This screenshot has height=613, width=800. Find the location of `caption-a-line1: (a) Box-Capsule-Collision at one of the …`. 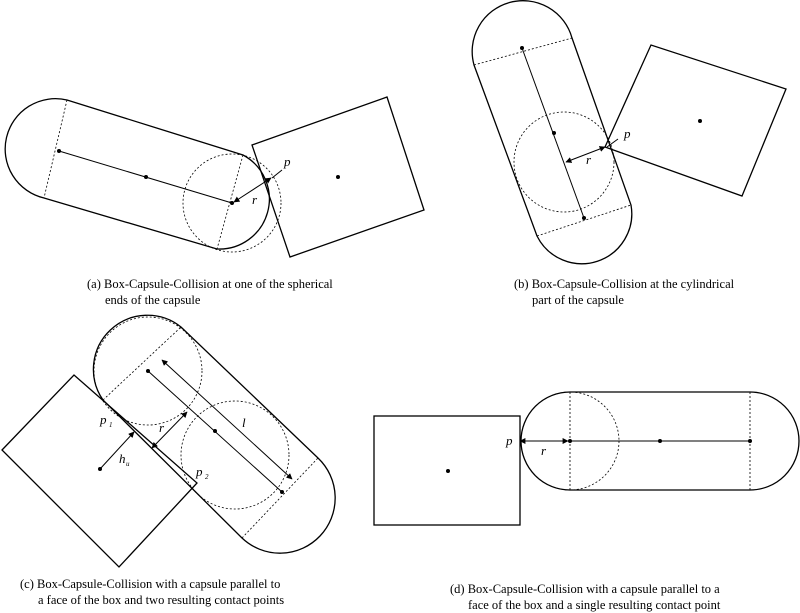

caption-a-line1: (a) Box-Capsule-Collision at one of the … is located at coordinates (210, 284).